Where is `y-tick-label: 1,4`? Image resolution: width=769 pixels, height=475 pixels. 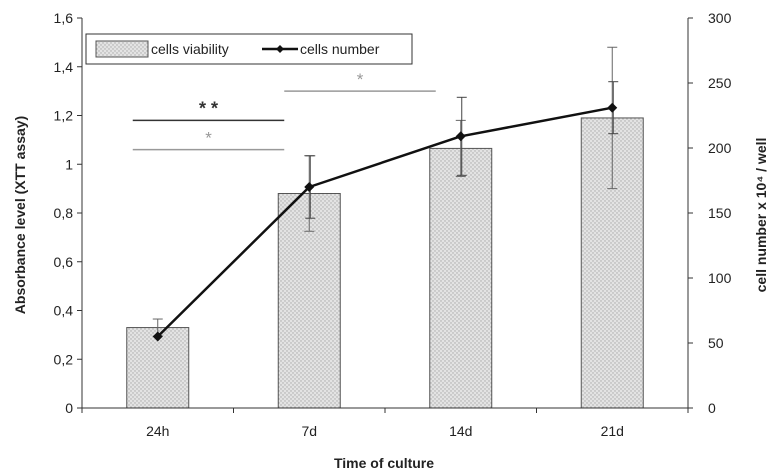 y-tick-label: 1,4 is located at coordinates (64, 67).